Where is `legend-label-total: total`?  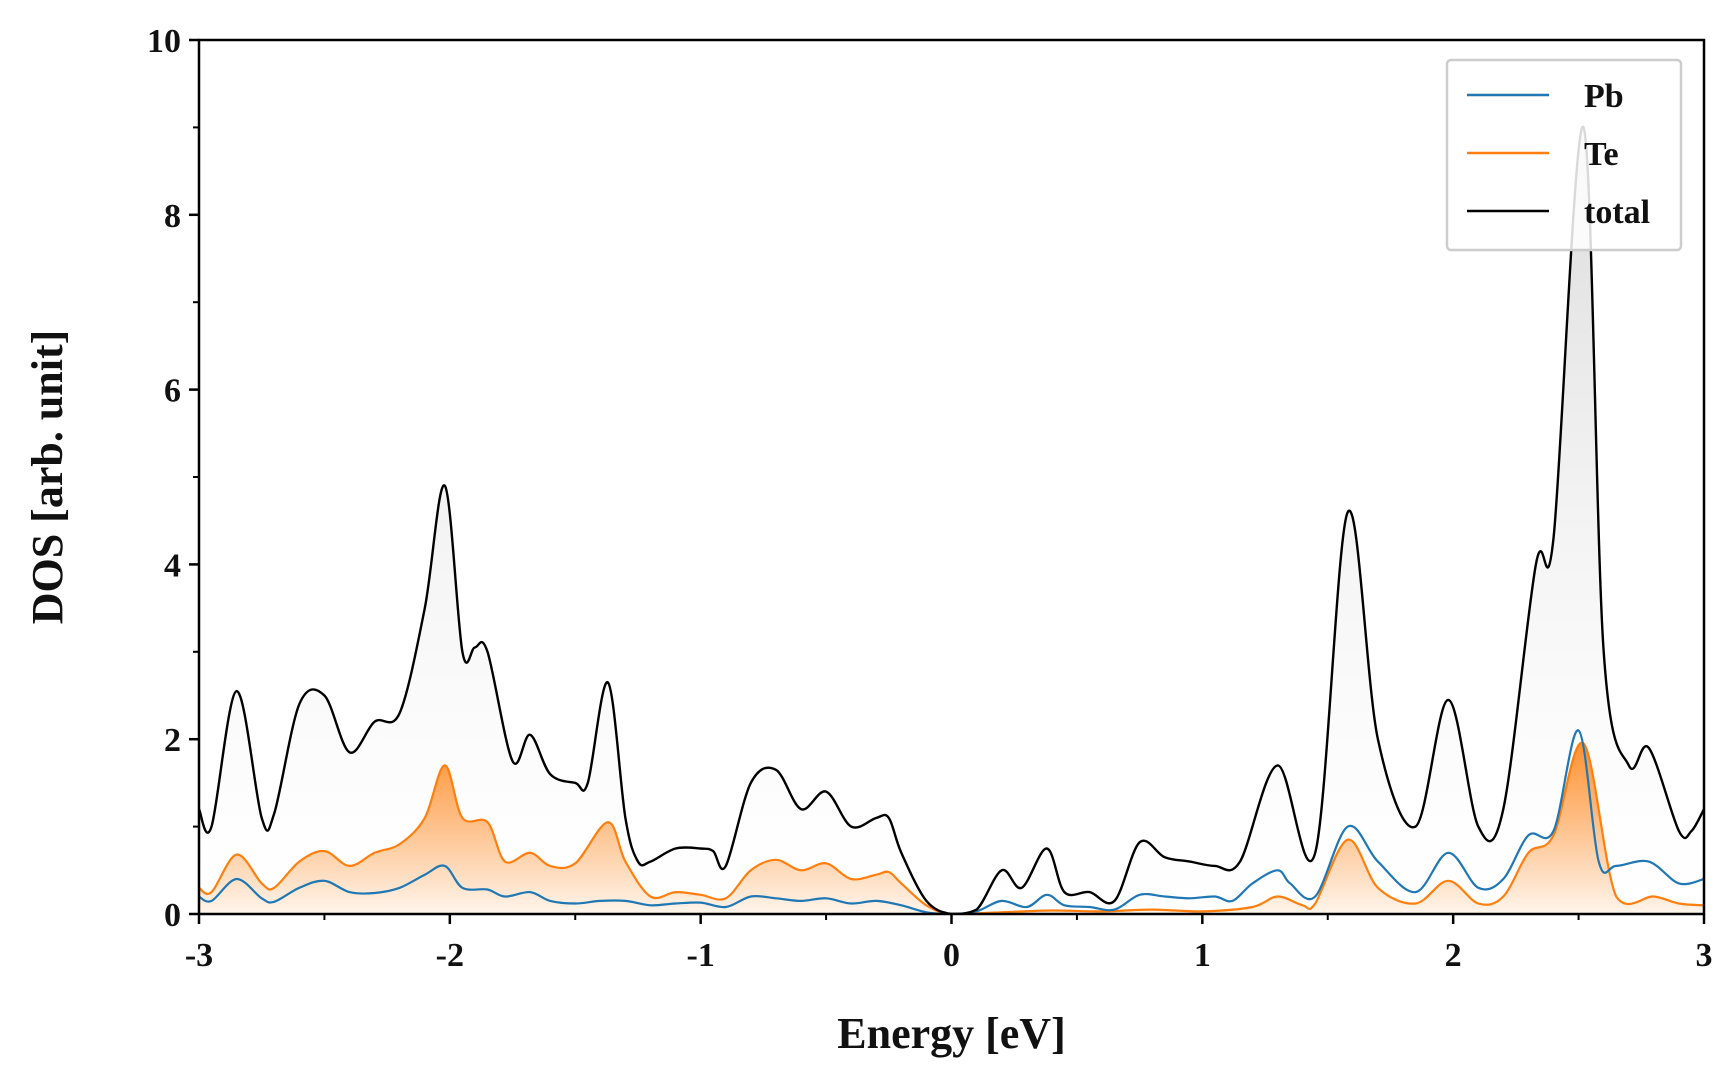 legend-label-total: total is located at coordinates (1617, 212).